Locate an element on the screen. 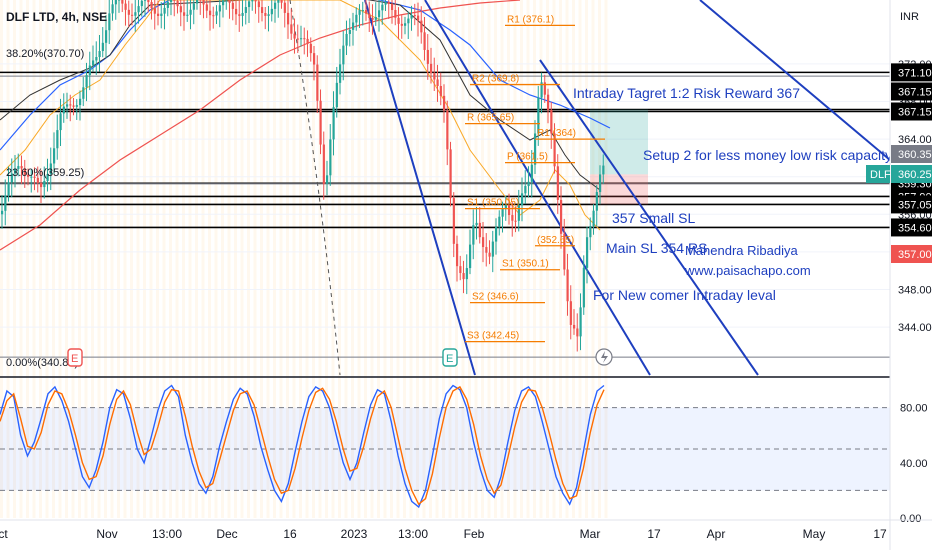 The image size is (932, 550). annotation-website: www.paisachapo.com is located at coordinates (747, 270).